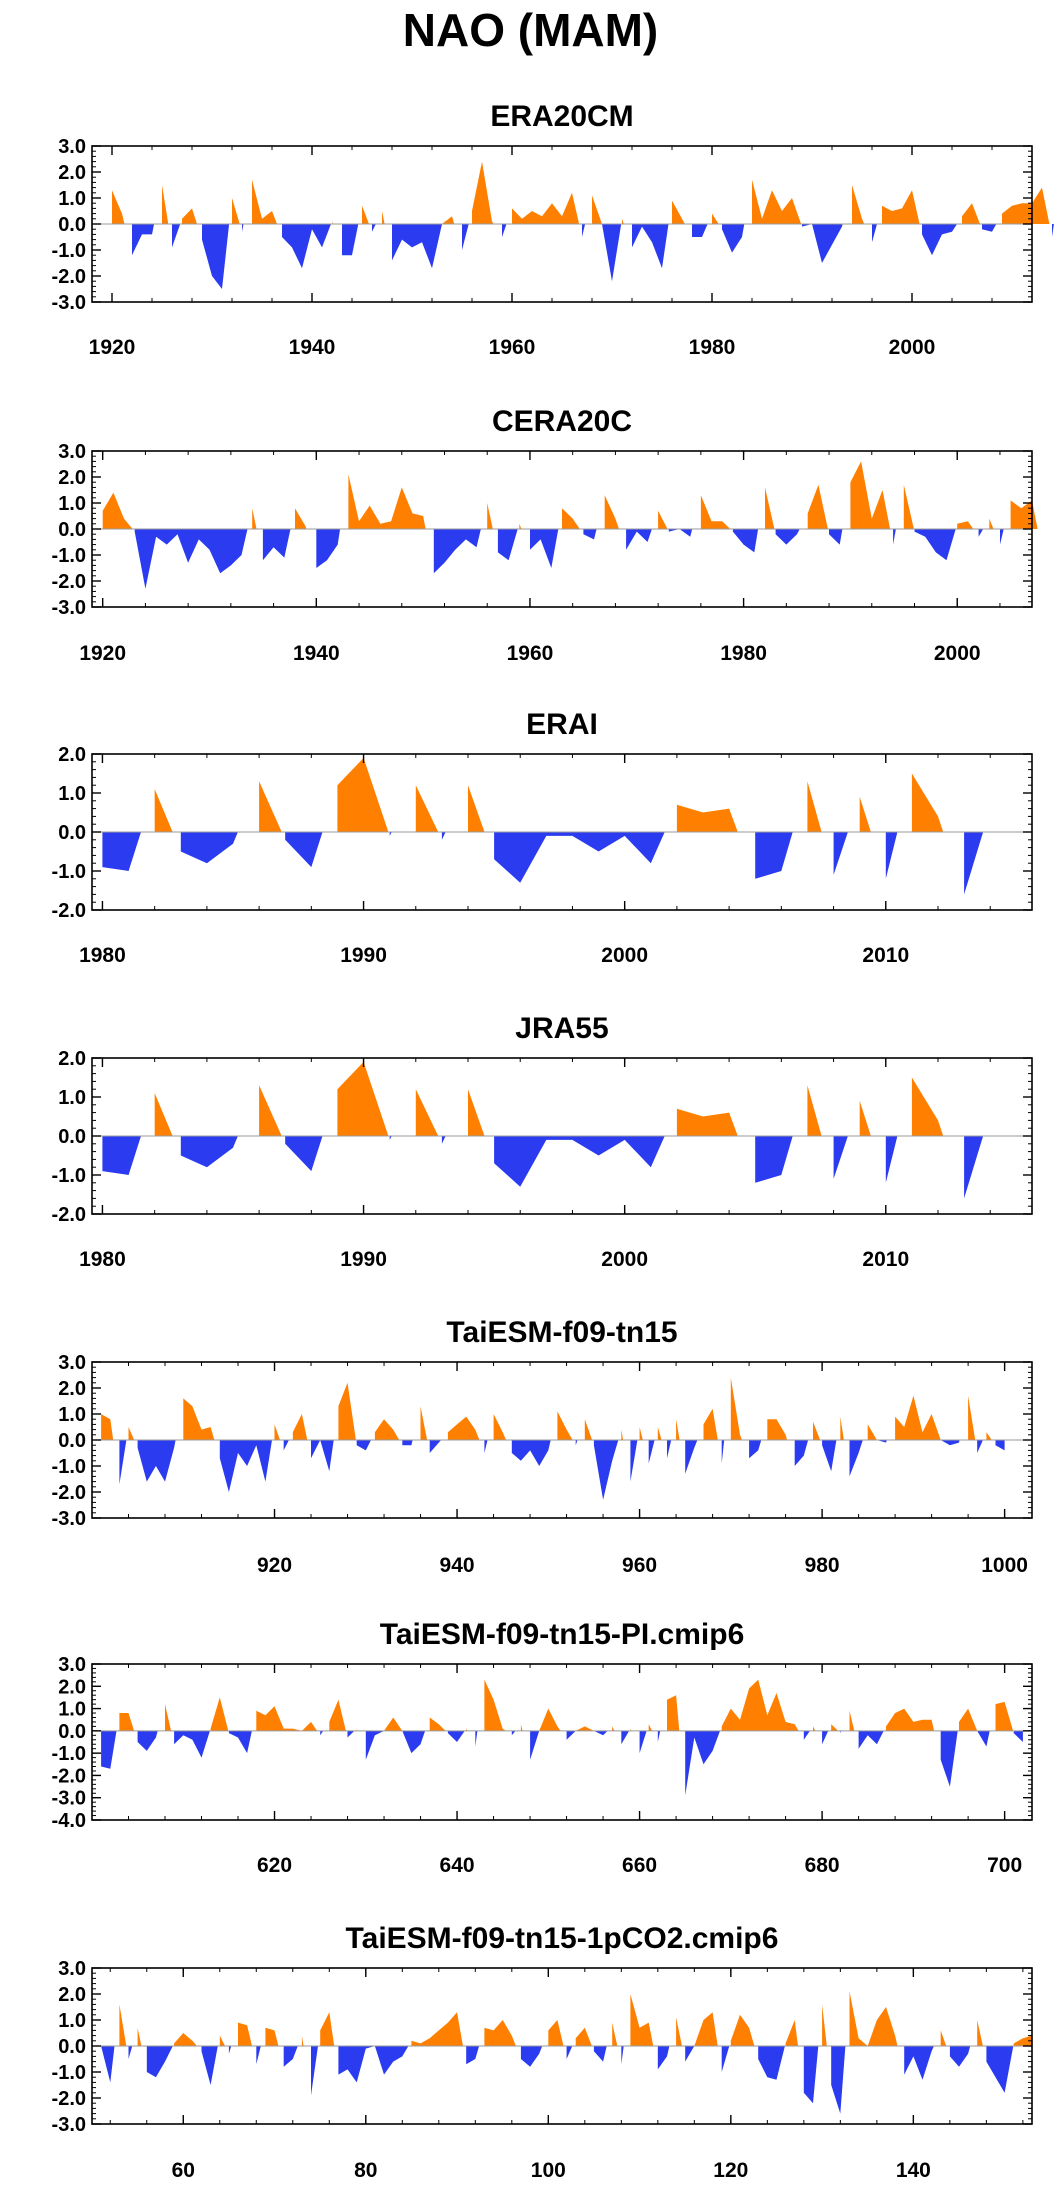 The width and height of the screenshot is (1061, 2191). What do you see at coordinates (72, 225) in the screenshot?
I see `y-tick-label: 0.0` at bounding box center [72, 225].